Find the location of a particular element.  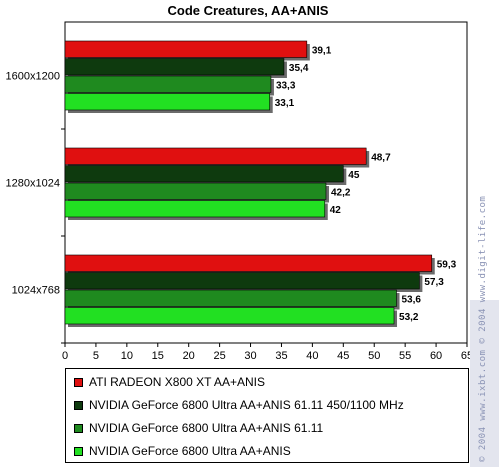

x-tick-label: 10 is located at coordinates (127, 356).